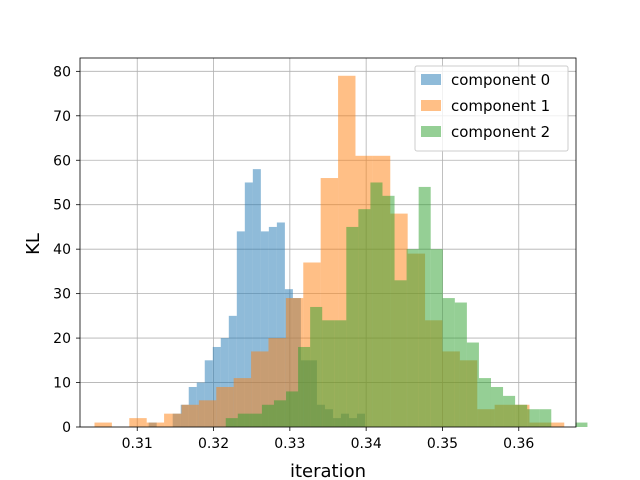 The width and height of the screenshot is (640, 480). What do you see at coordinates (500, 132) in the screenshot?
I see `legend-label: component 2` at bounding box center [500, 132].